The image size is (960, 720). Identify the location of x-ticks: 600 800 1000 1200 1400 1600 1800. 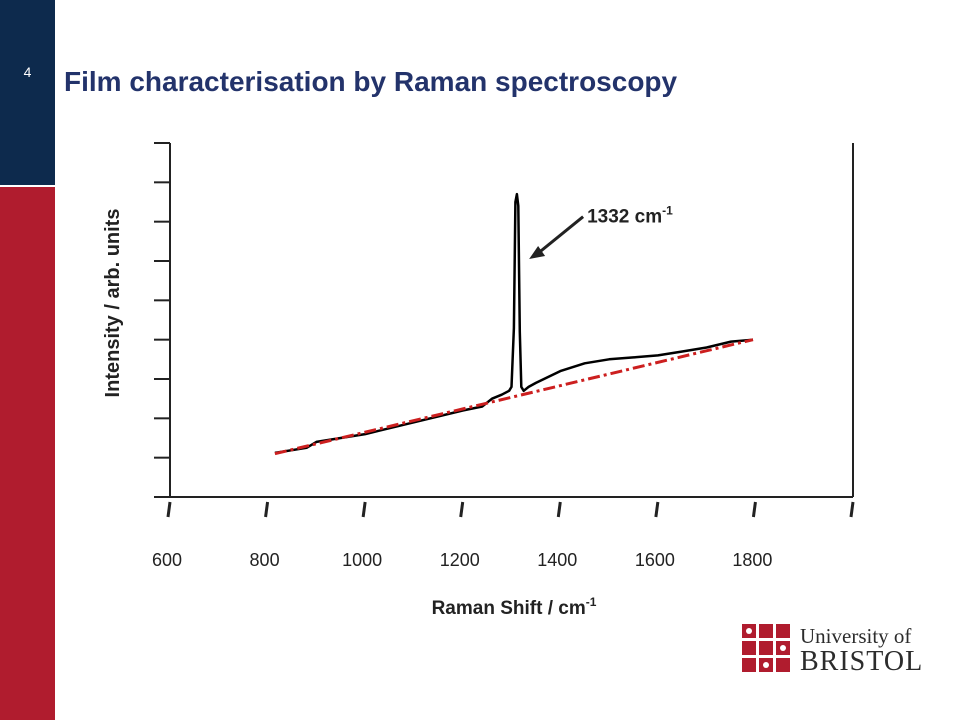
(503, 535).